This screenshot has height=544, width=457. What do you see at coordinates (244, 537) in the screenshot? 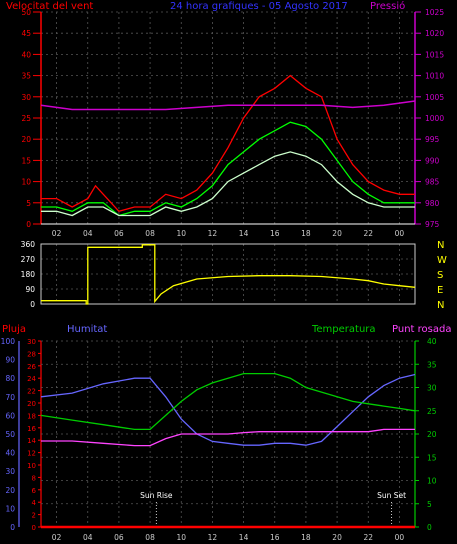
I see `x-tick-label: 14` at bounding box center [244, 537].